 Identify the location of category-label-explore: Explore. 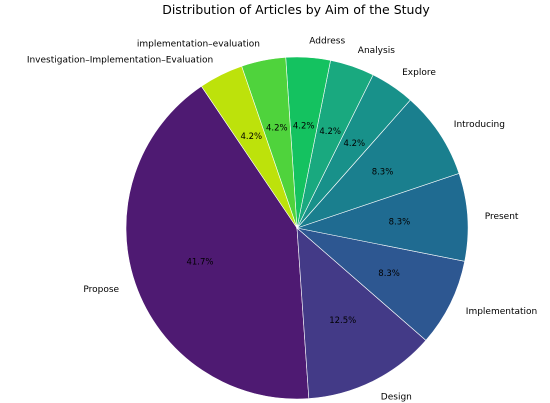
(419, 73).